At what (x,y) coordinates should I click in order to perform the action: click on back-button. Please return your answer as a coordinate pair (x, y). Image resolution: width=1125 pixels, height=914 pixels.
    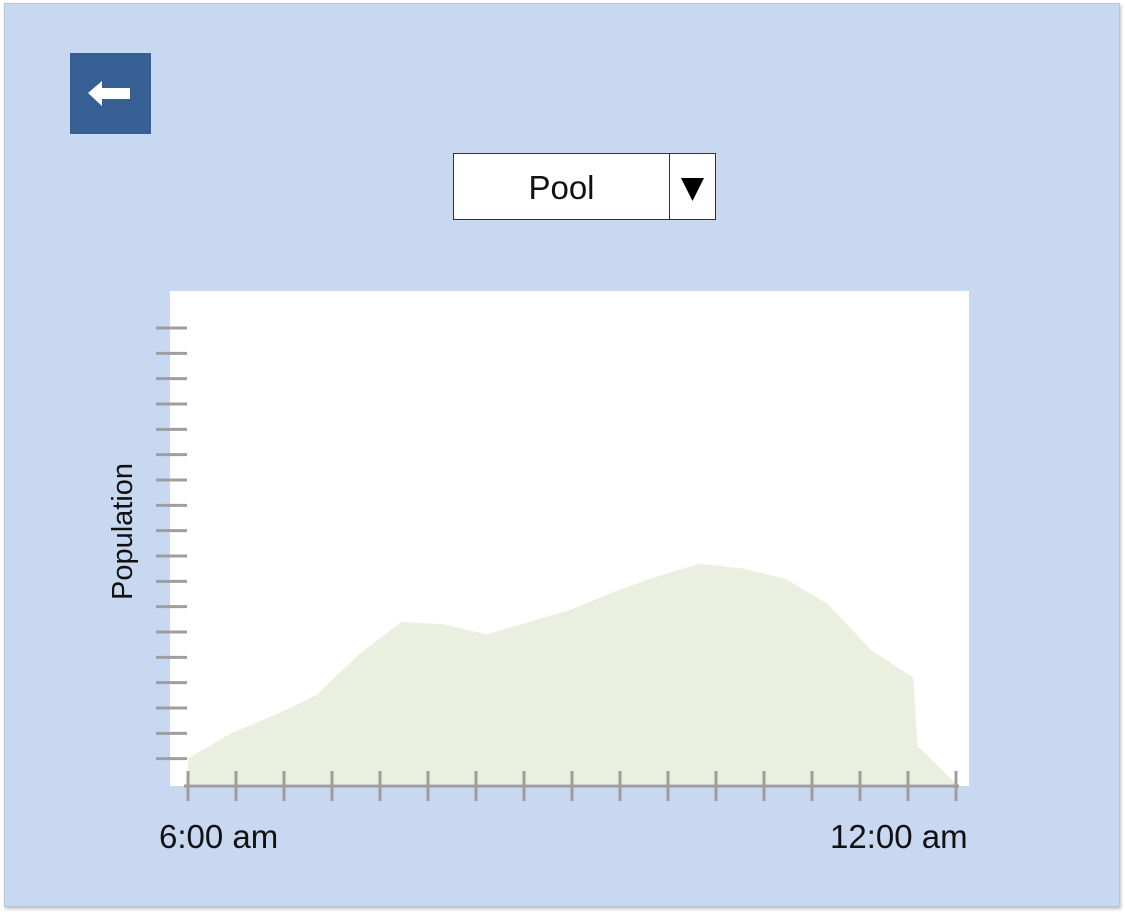
    Looking at the image, I should click on (110, 93).